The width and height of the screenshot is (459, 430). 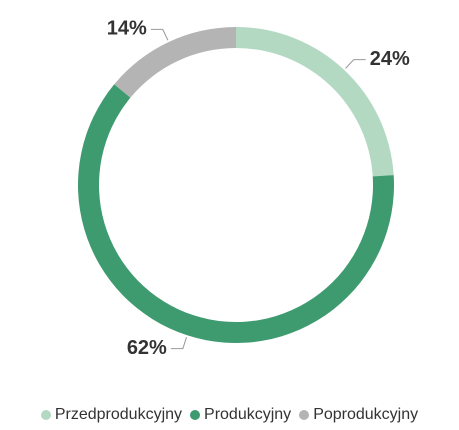 What do you see at coordinates (390, 59) in the screenshot?
I see `data-label: 24%` at bounding box center [390, 59].